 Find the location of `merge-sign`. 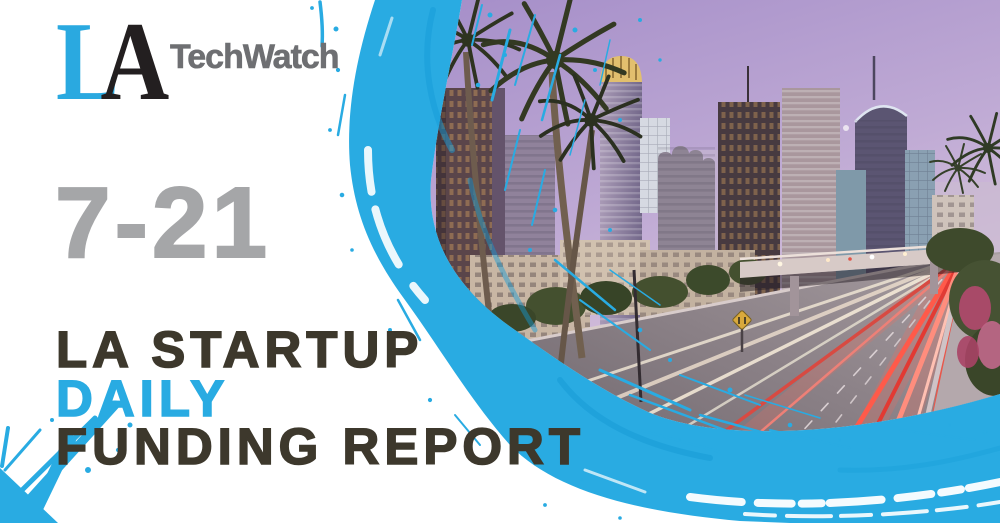

merge-sign is located at coordinates (742, 331).